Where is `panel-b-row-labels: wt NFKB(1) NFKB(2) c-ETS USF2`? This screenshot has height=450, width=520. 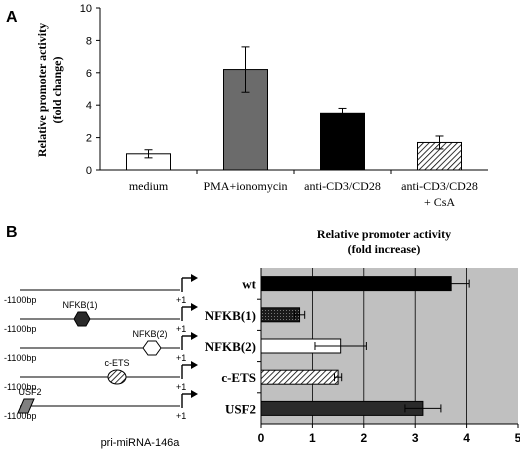 panel-b-row-labels: wt NFKB(1) NFKB(2) c-ETS USF2 is located at coordinates (231, 347).